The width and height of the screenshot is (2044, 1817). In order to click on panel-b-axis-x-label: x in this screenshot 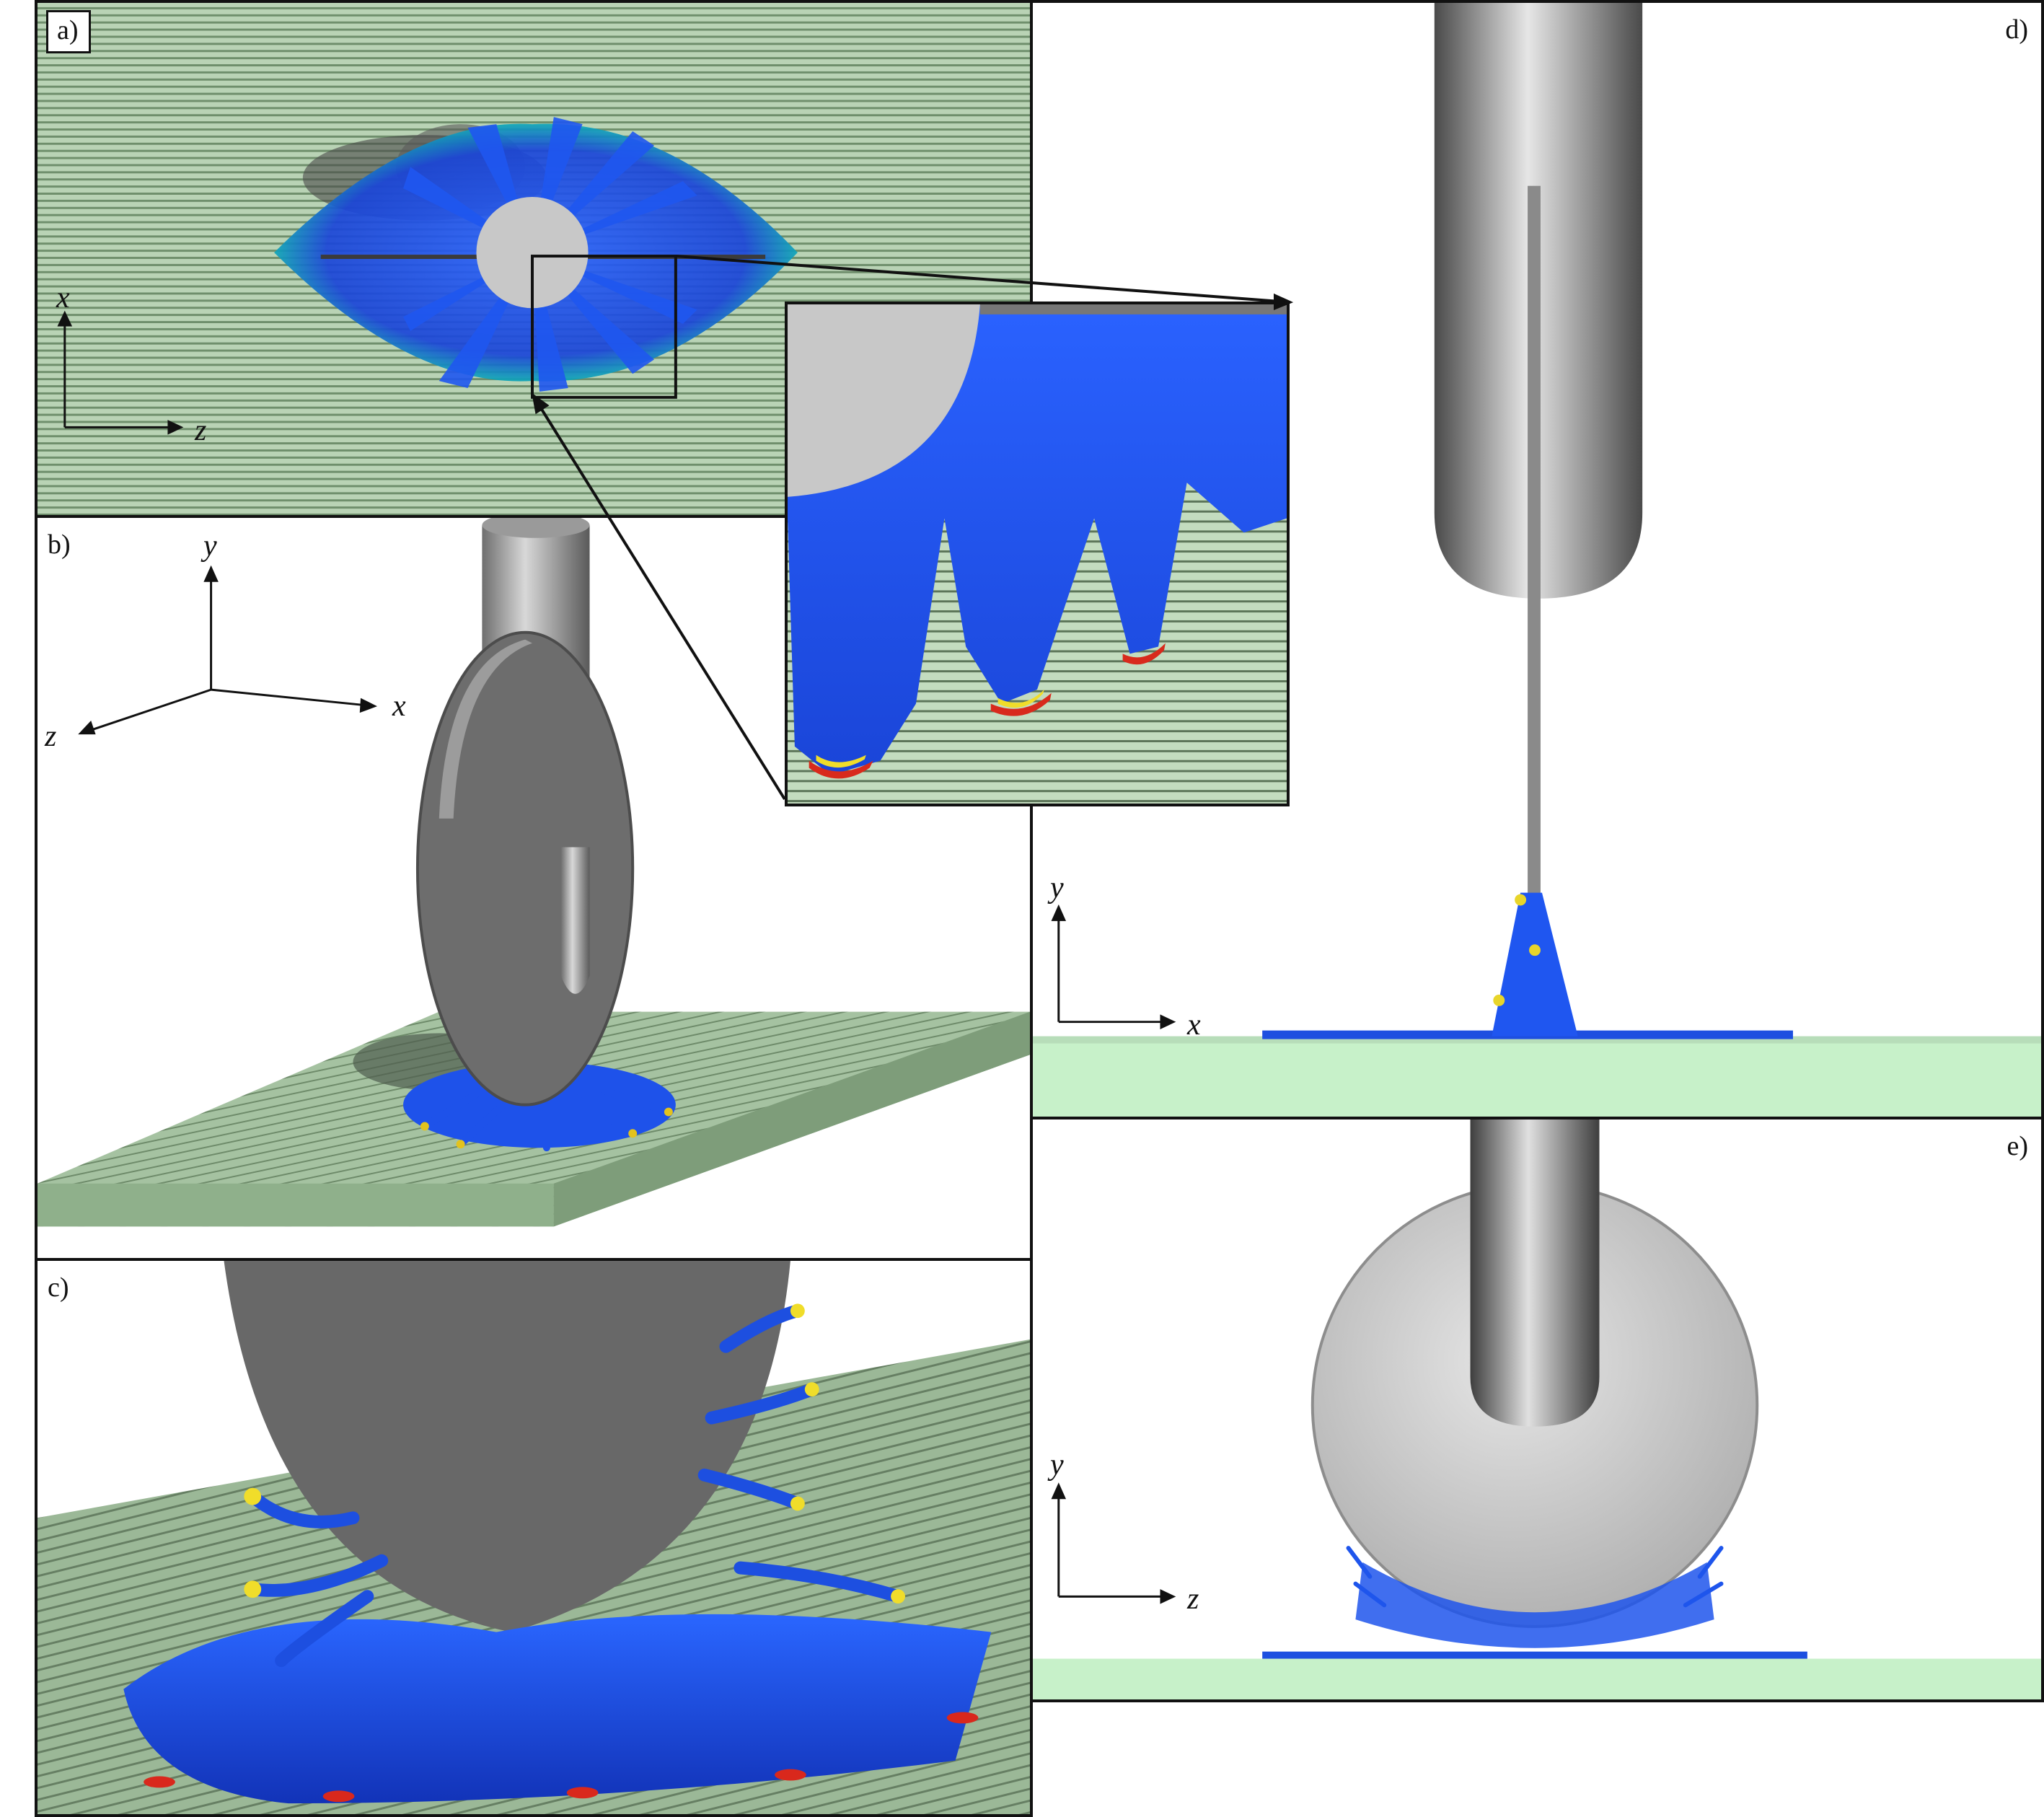, I will do `click(399, 706)`.